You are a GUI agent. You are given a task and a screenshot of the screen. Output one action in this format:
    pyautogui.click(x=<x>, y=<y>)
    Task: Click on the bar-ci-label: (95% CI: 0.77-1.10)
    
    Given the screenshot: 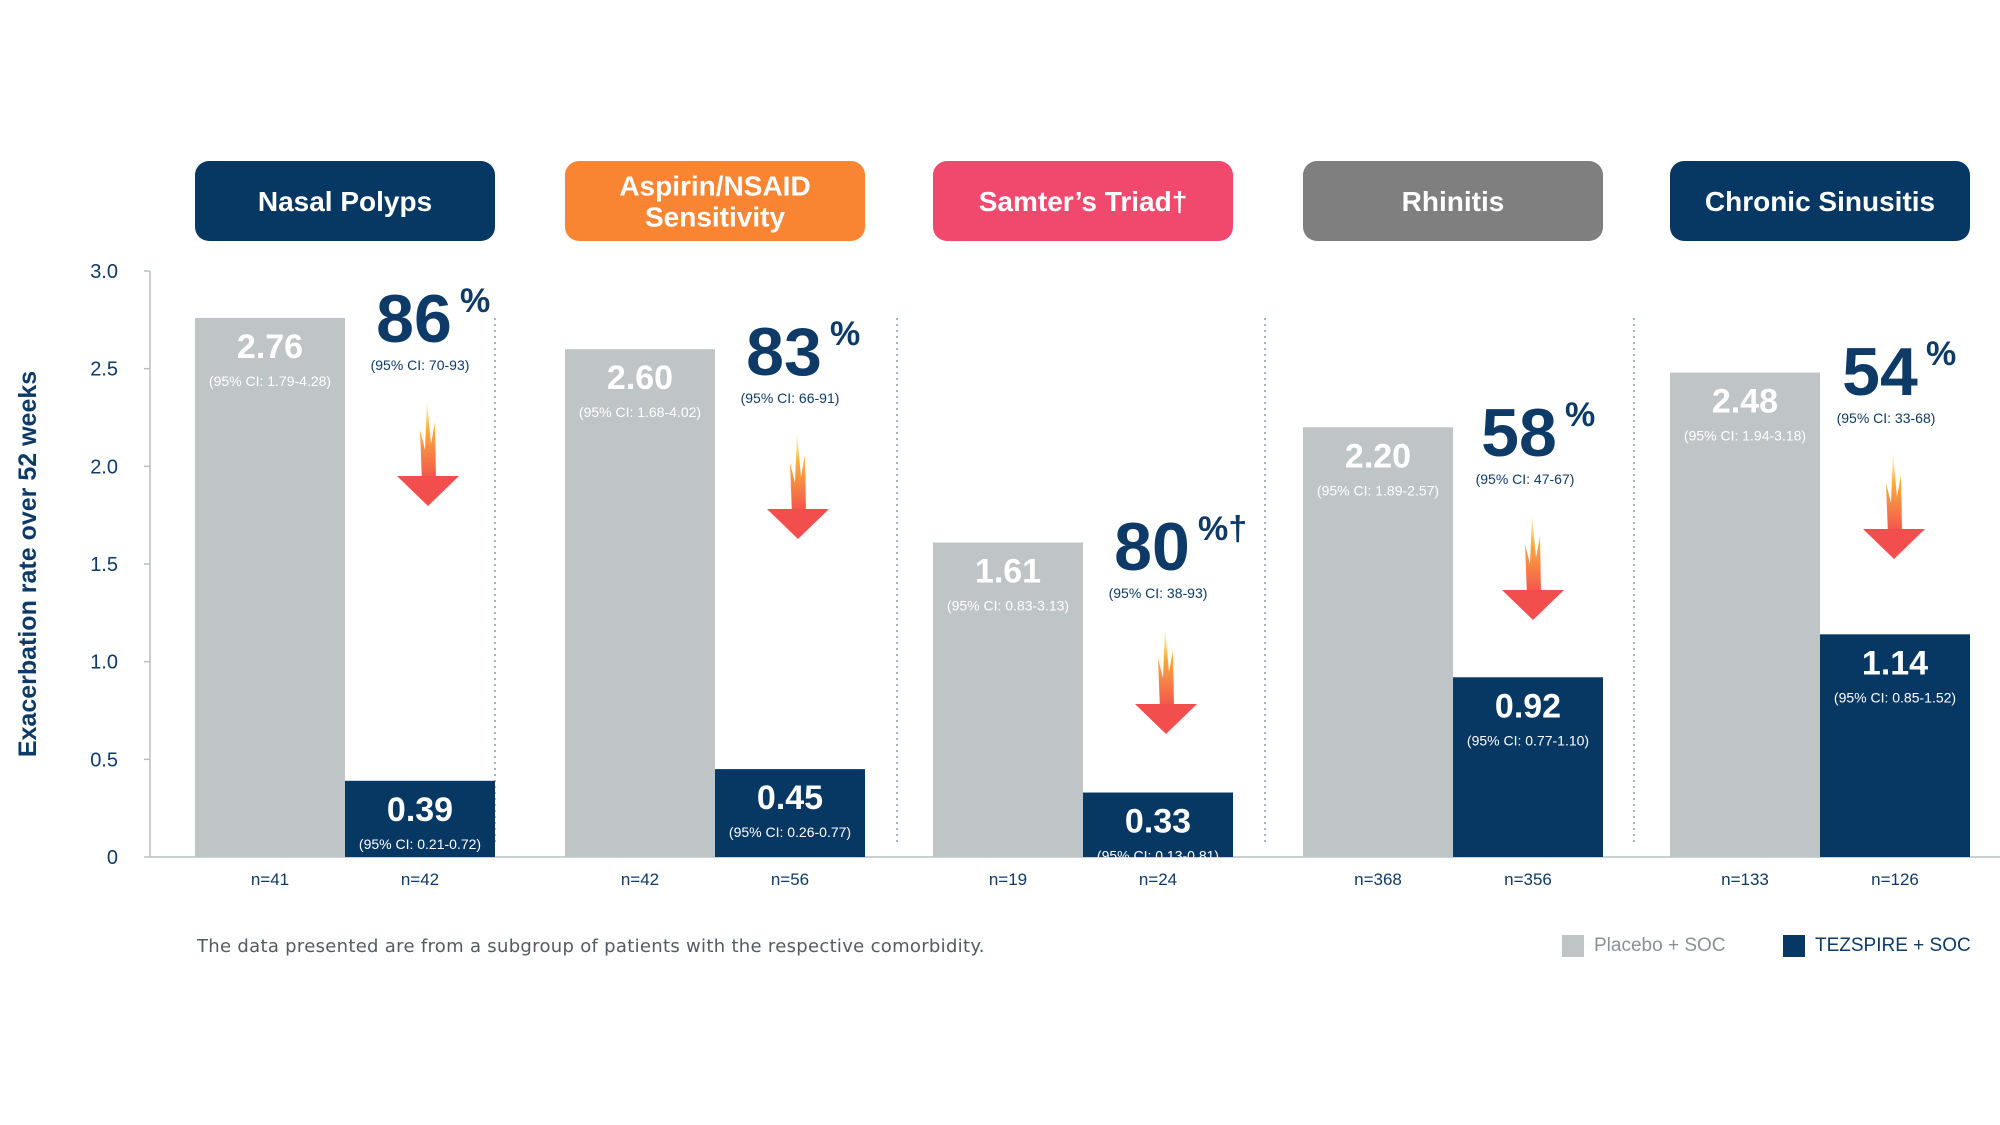 What is the action you would take?
    pyautogui.click(x=1528, y=740)
    